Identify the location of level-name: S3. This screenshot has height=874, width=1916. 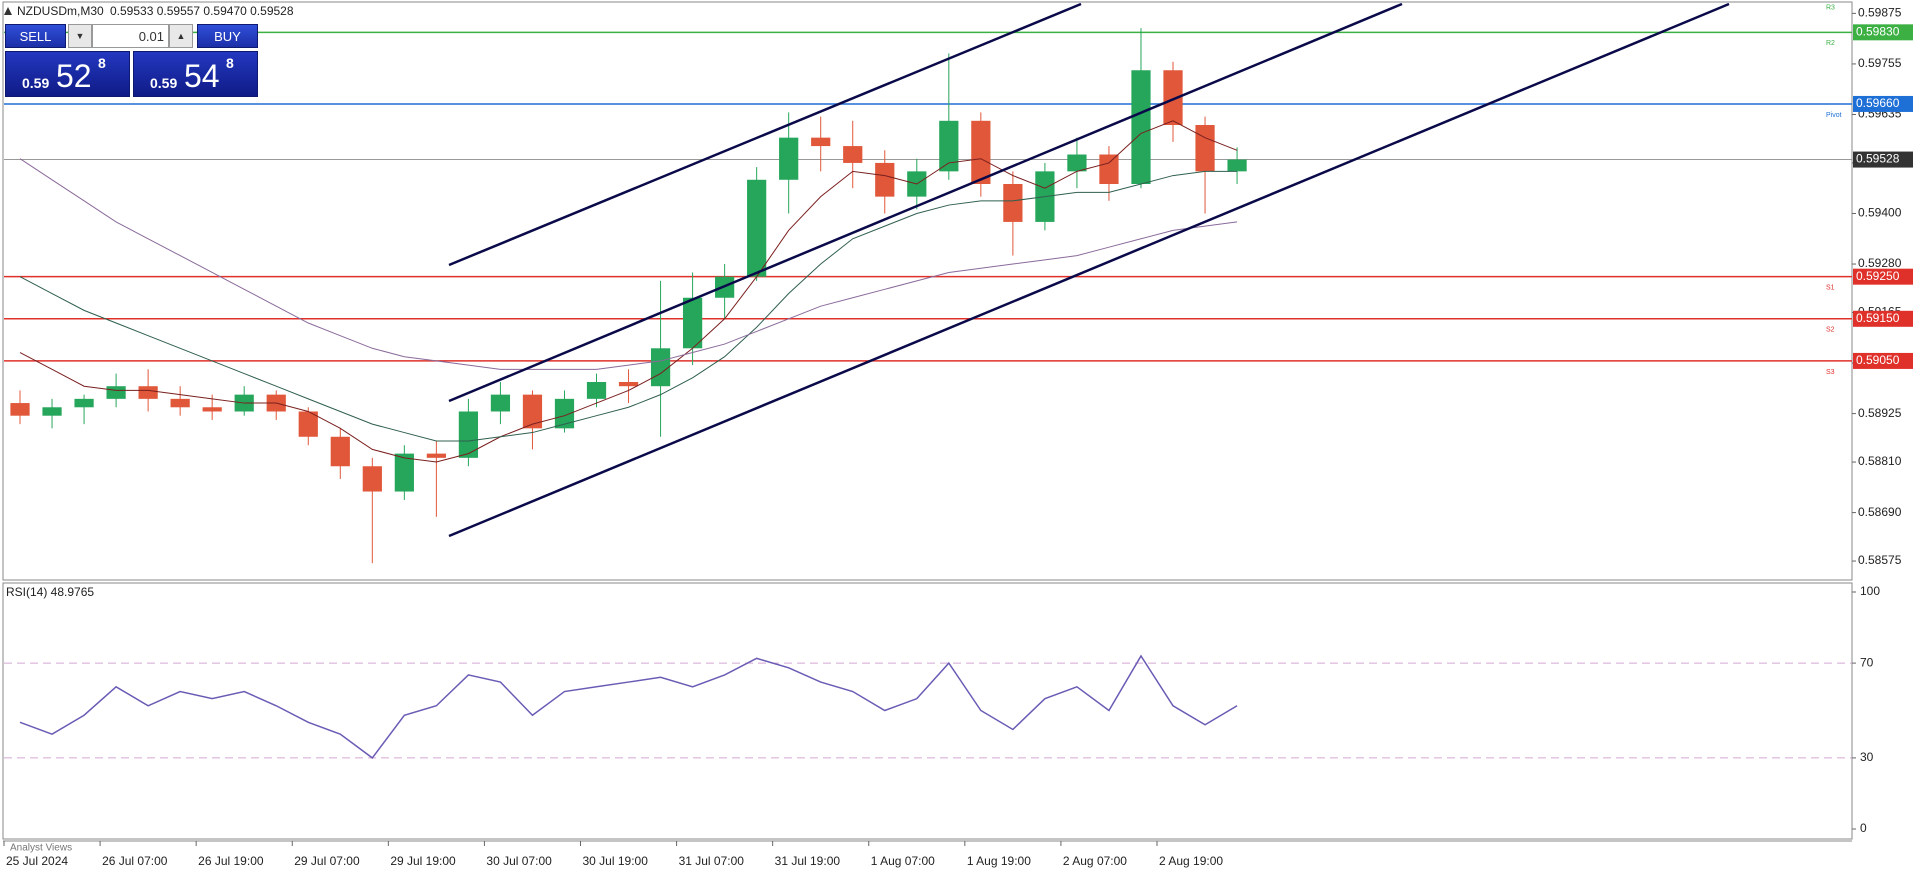
(1830, 372).